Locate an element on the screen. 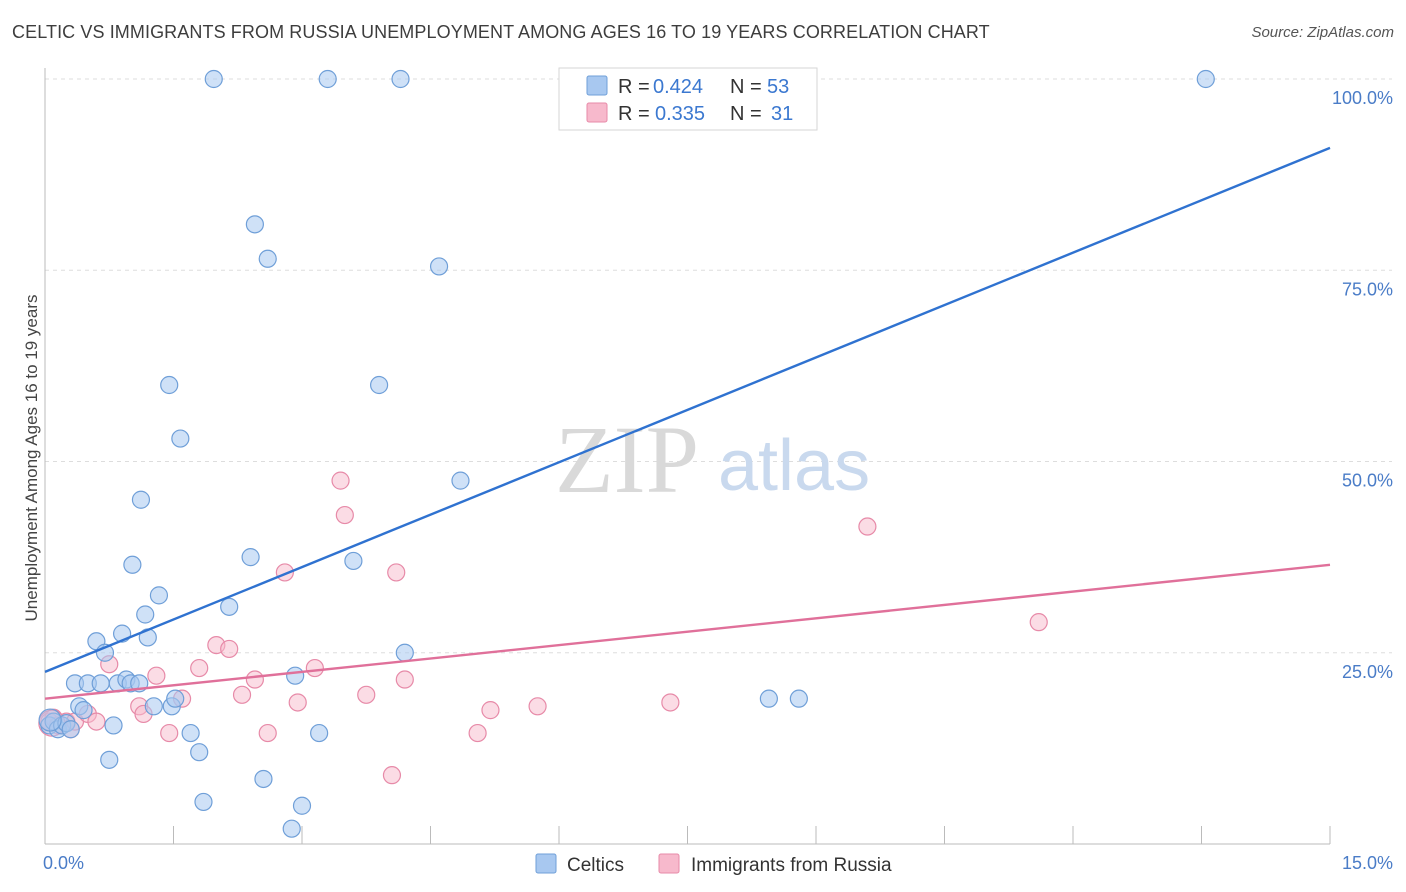  bottom-legend-celtics: Celtics is located at coordinates (595, 865).